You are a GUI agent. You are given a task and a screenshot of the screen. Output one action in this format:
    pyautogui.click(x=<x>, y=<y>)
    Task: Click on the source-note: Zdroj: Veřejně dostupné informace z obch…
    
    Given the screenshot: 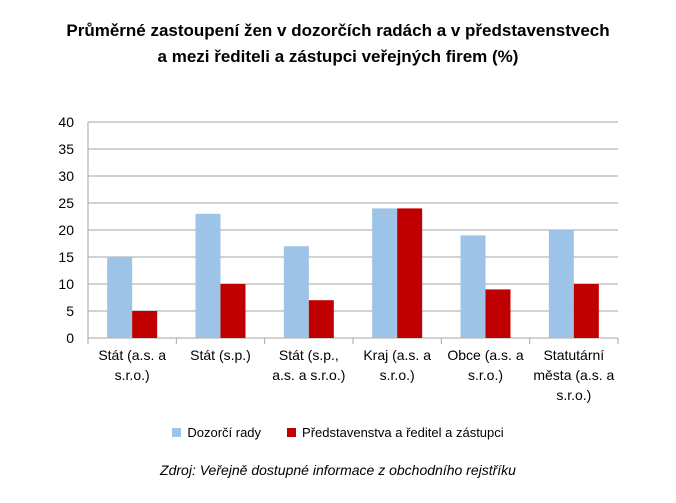 What is the action you would take?
    pyautogui.click(x=338, y=470)
    